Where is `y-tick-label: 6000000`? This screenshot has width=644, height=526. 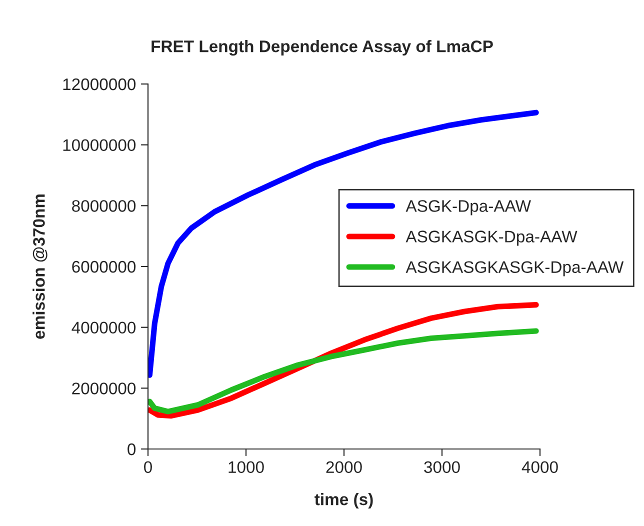
y-tick-label: 6000000 is located at coordinates (104, 266).